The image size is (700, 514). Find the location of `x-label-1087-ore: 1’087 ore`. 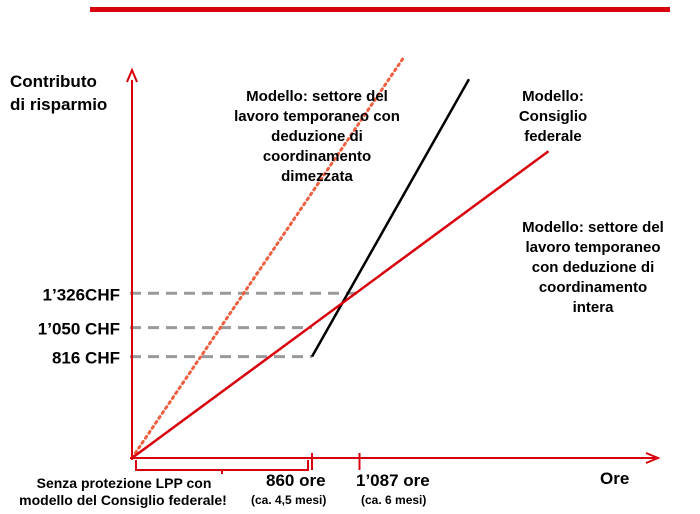

x-label-1087-ore: 1’087 ore is located at coordinates (393, 480).